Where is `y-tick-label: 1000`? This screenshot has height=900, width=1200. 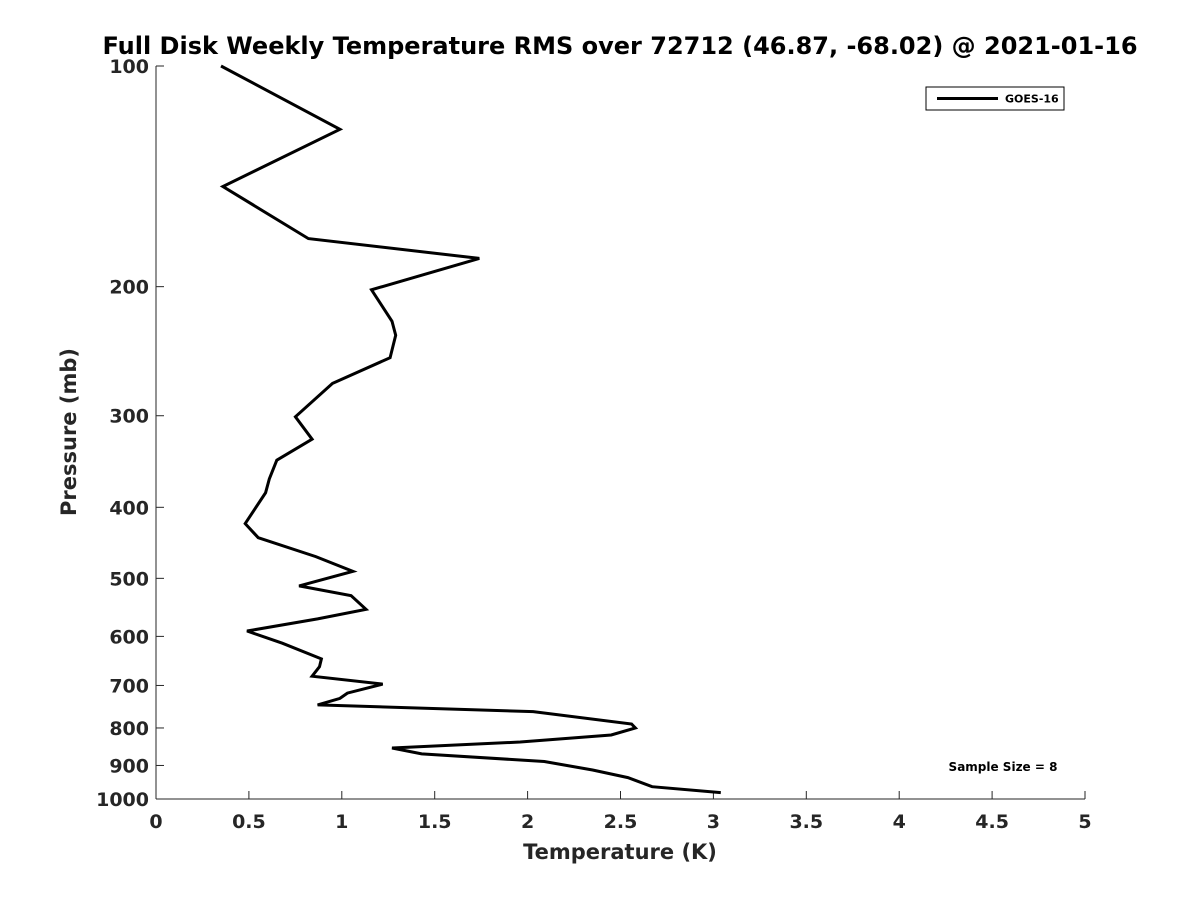 y-tick-label: 1000 is located at coordinates (122, 800).